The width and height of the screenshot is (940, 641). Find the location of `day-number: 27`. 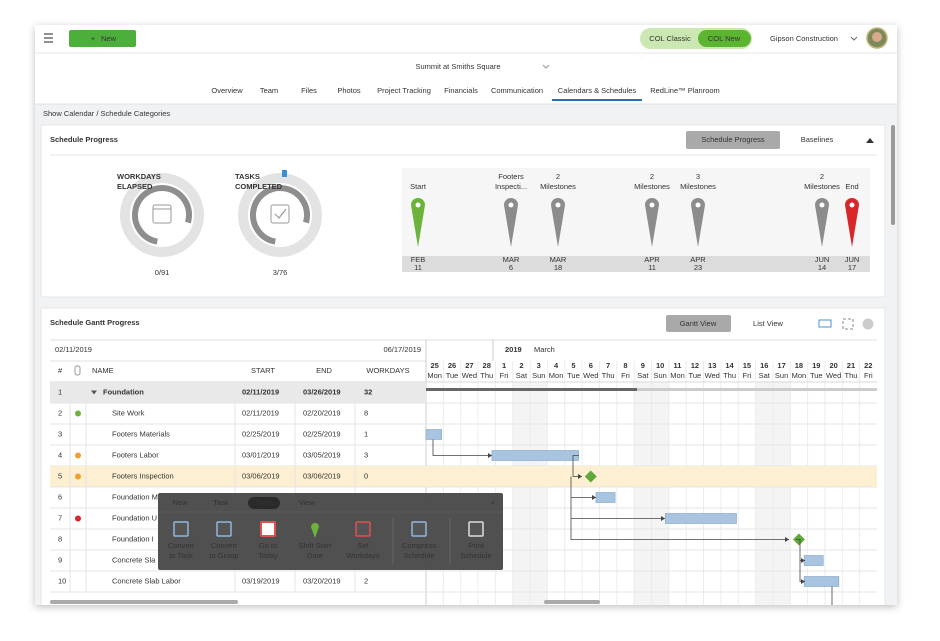

day-number: 27 is located at coordinates (469, 365).